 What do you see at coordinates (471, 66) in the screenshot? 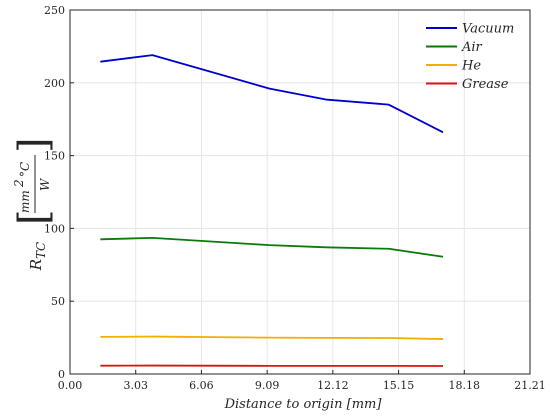
I see `legend-label-he: He` at bounding box center [471, 66].